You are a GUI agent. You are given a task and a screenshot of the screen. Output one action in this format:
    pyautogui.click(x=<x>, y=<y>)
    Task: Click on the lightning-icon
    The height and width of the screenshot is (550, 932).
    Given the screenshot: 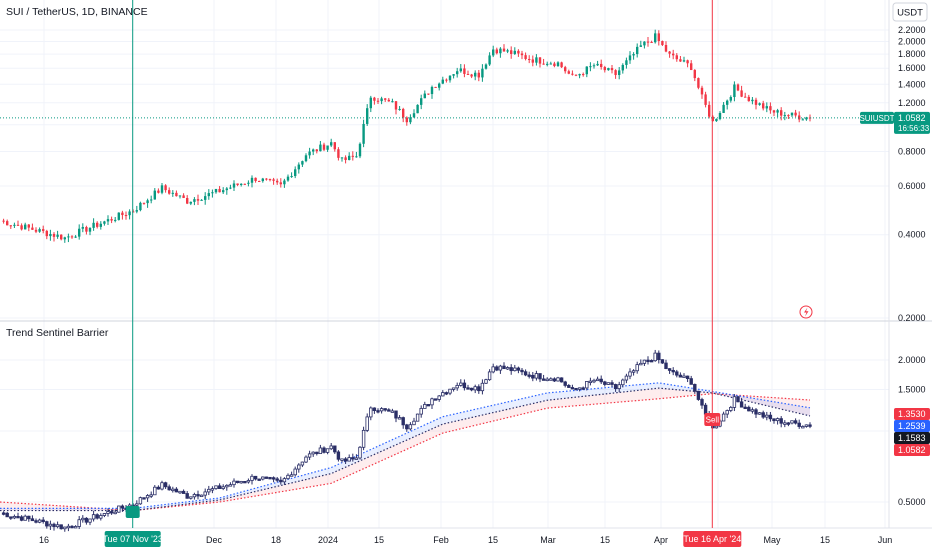 What is the action you would take?
    pyautogui.click(x=806, y=312)
    